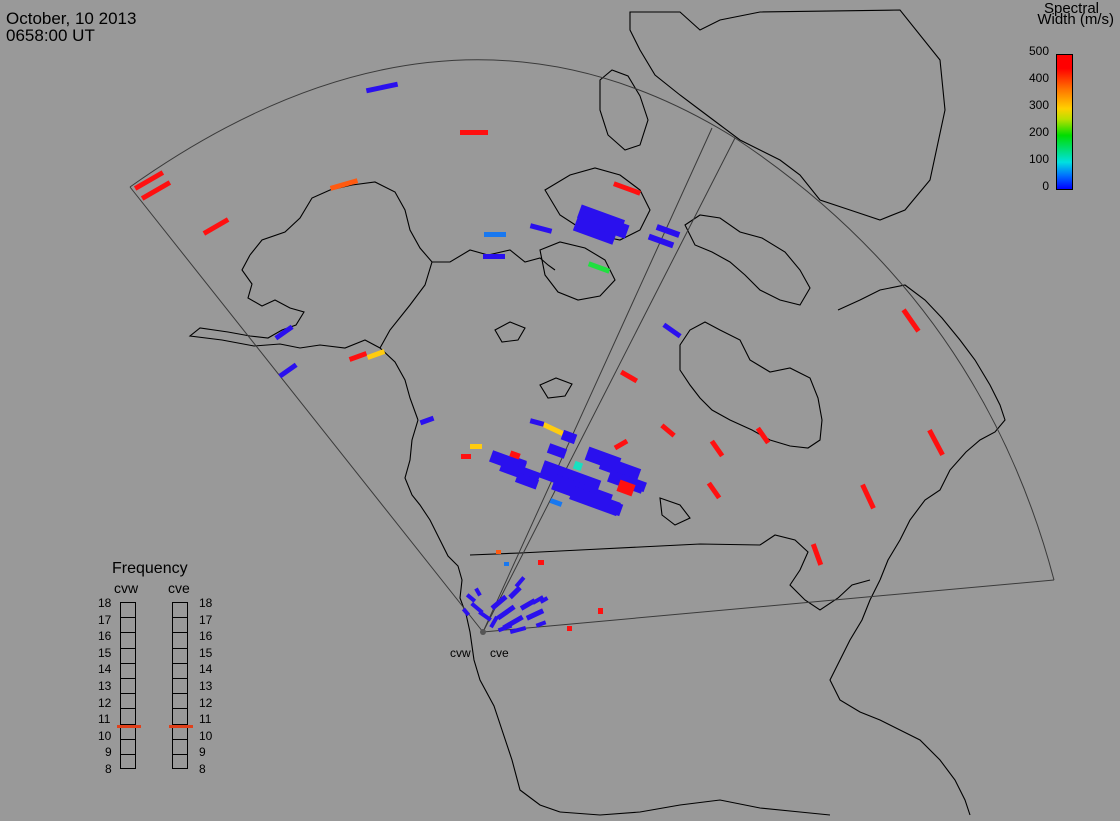 This screenshot has height=821, width=1120. Describe the element at coordinates (747, 260) in the screenshot. I see `baffin-island` at that location.